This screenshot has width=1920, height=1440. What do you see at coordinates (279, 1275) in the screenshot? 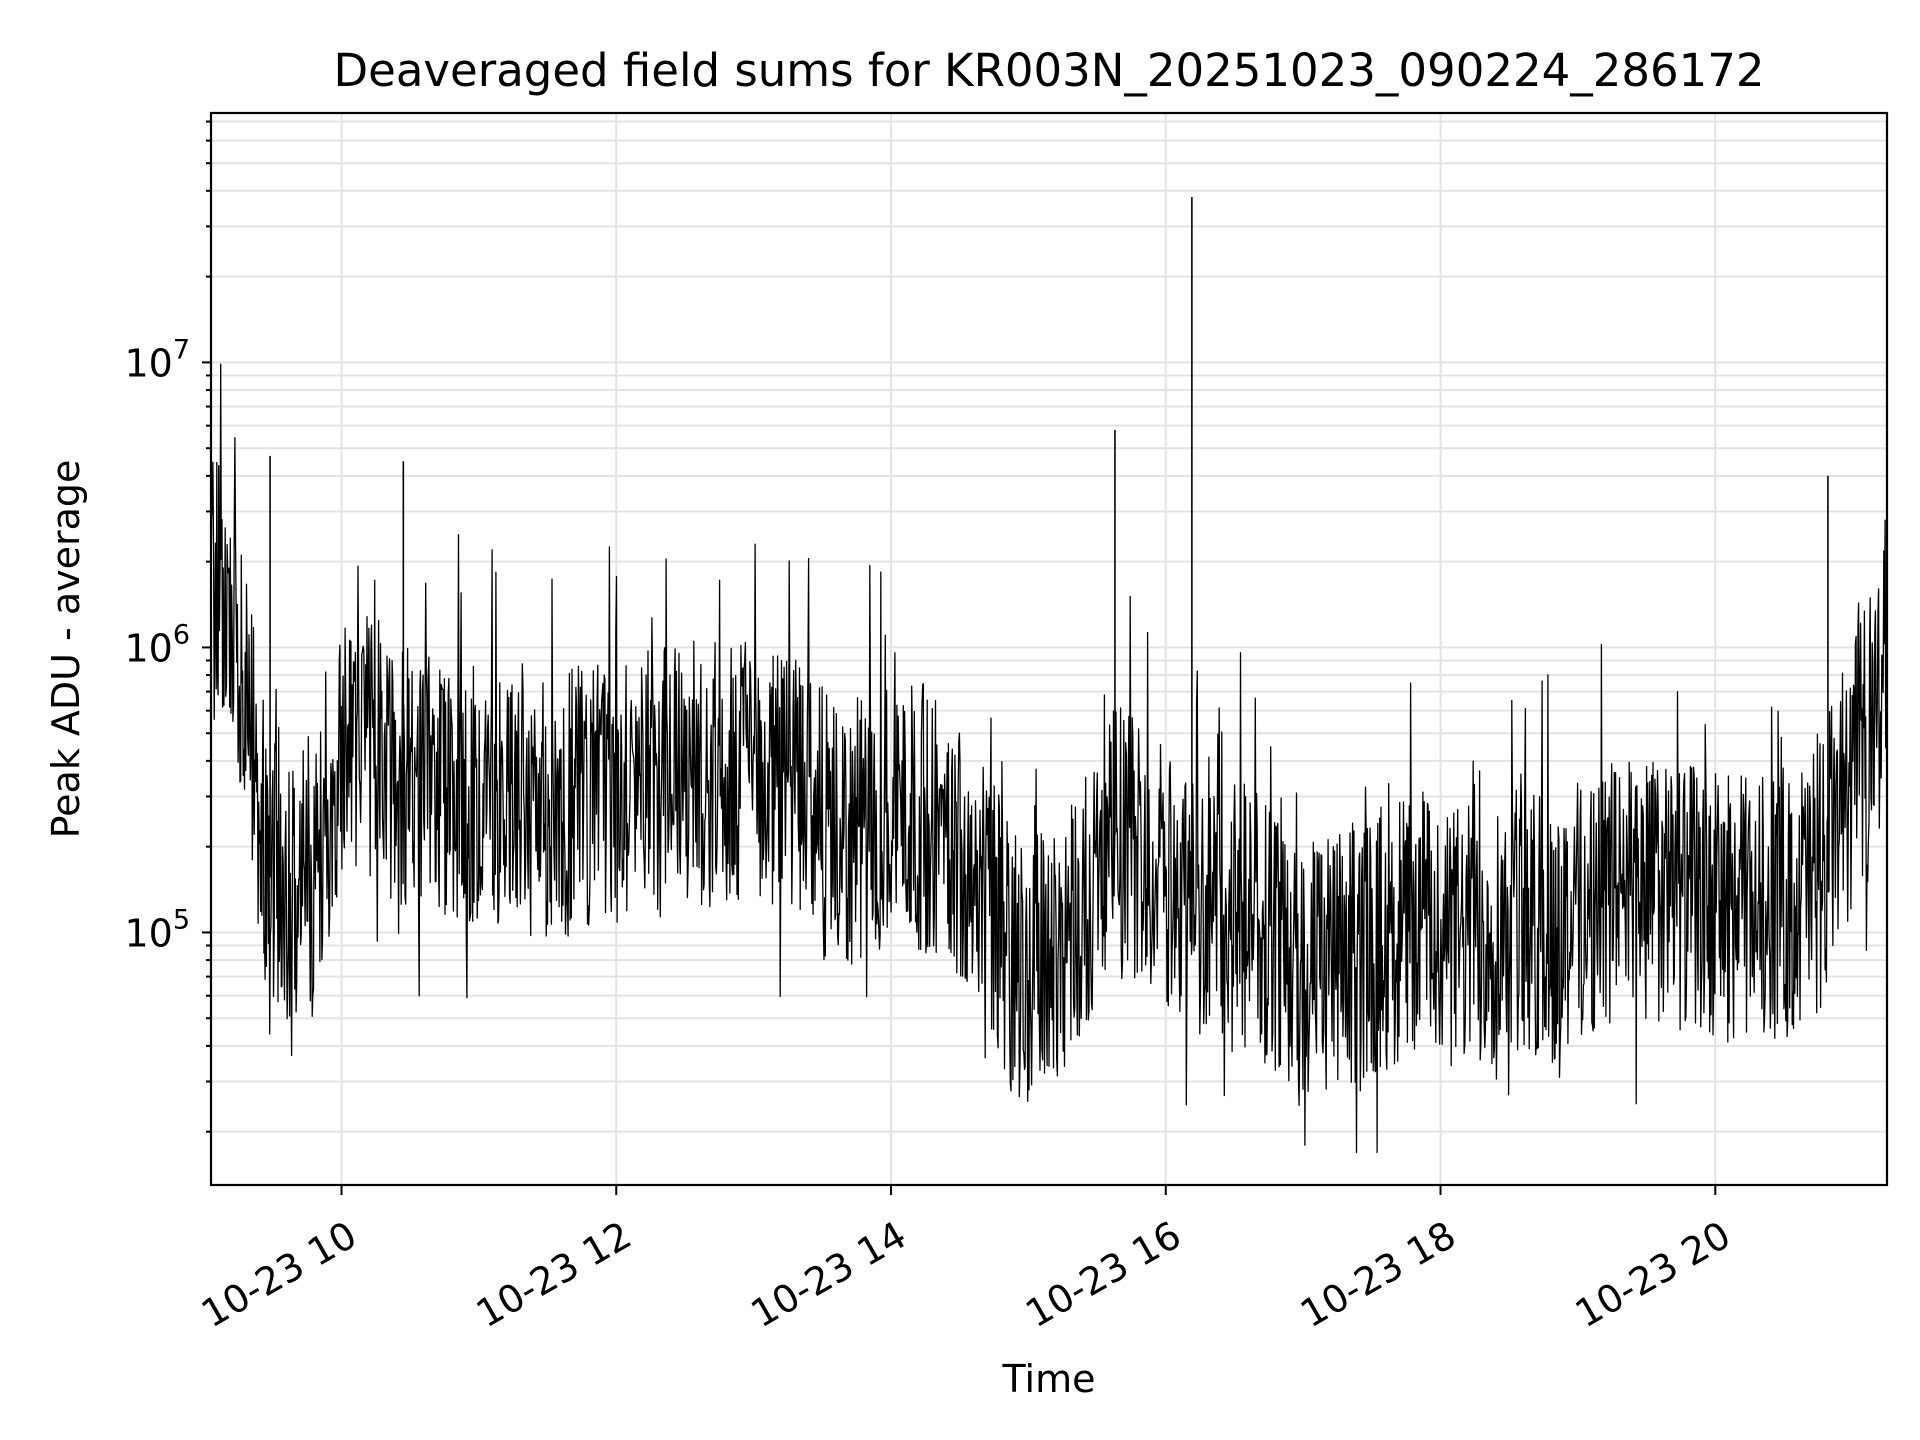
I see `x-tick-label: 10-23 10` at bounding box center [279, 1275].